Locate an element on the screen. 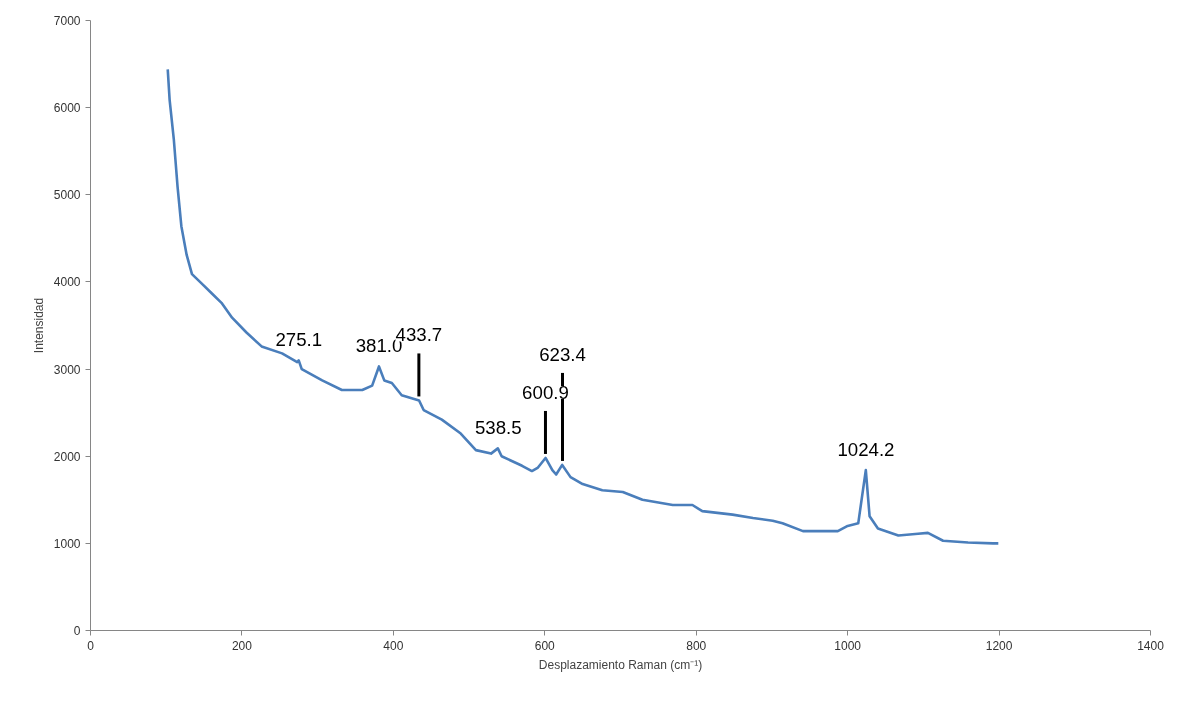 Image resolution: width=1186 pixels, height=711 pixels. x-axis-title: Desplazamiento Raman (cm⁻¹) is located at coordinates (620, 664).